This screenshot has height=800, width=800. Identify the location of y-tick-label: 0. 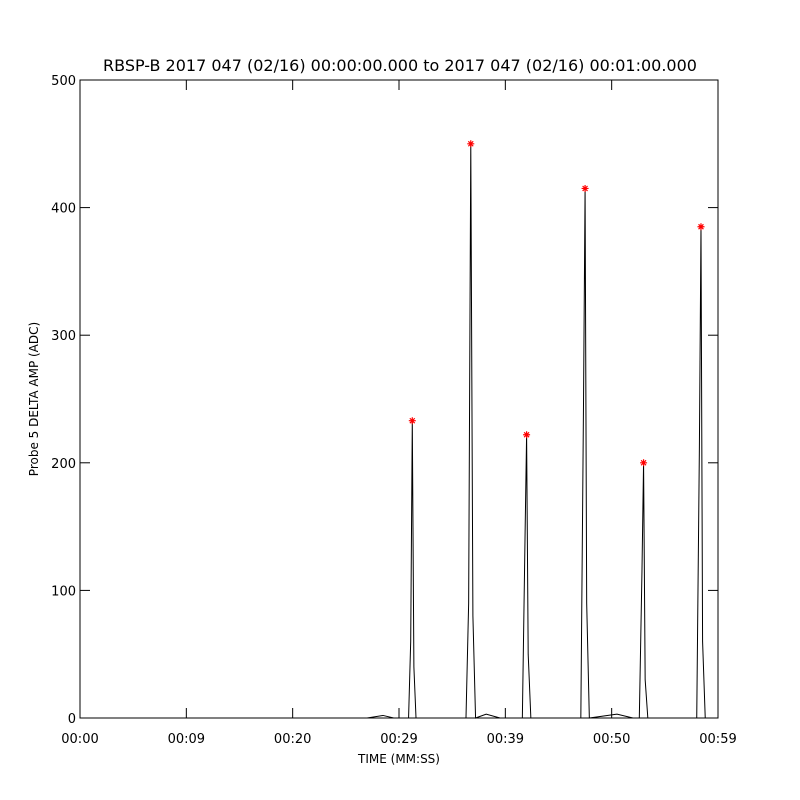
(72, 719).